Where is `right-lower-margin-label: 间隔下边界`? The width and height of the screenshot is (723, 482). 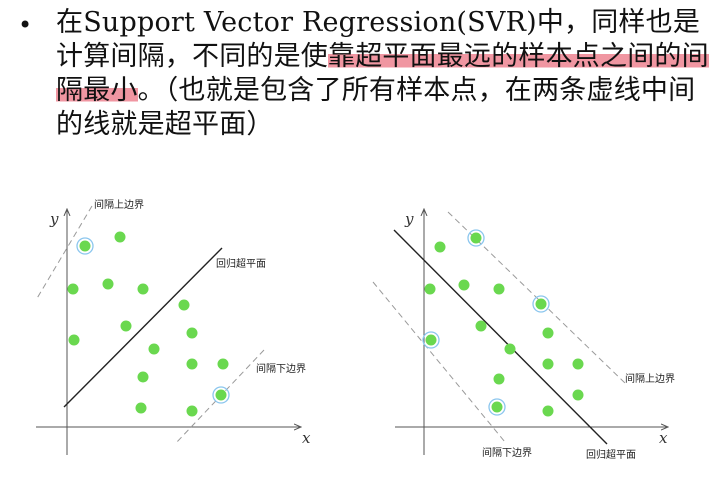
right-lower-margin-label: 间隔下边界 is located at coordinates (507, 452).